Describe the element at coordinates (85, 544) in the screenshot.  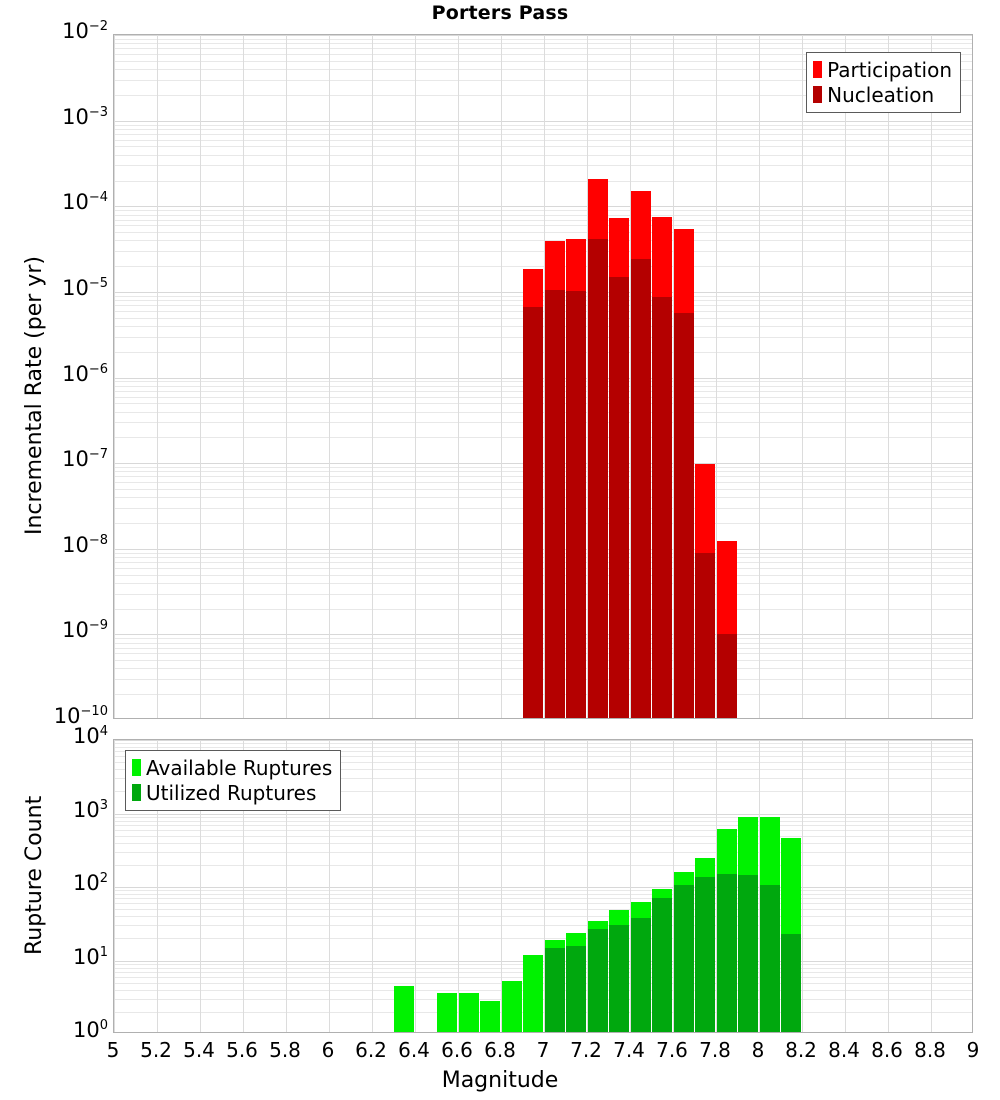
I see `y-axis-tick-label: 10⁻⁸` at that location.